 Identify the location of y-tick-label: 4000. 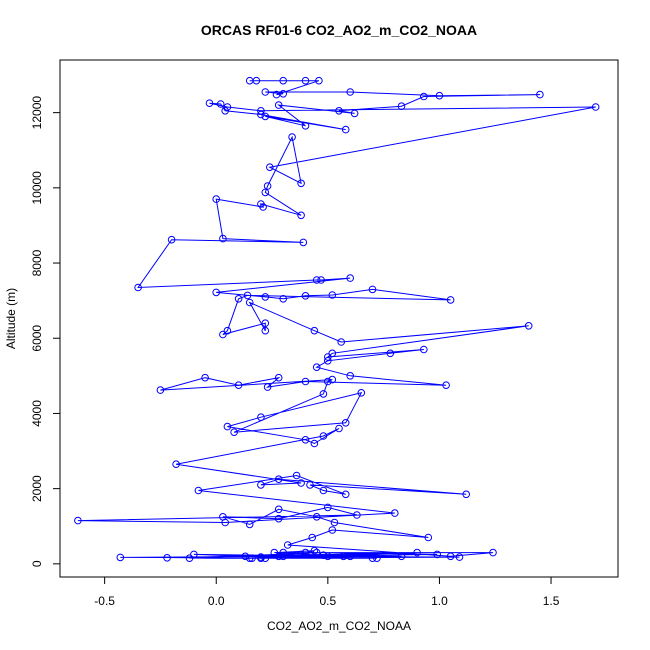
(37, 413).